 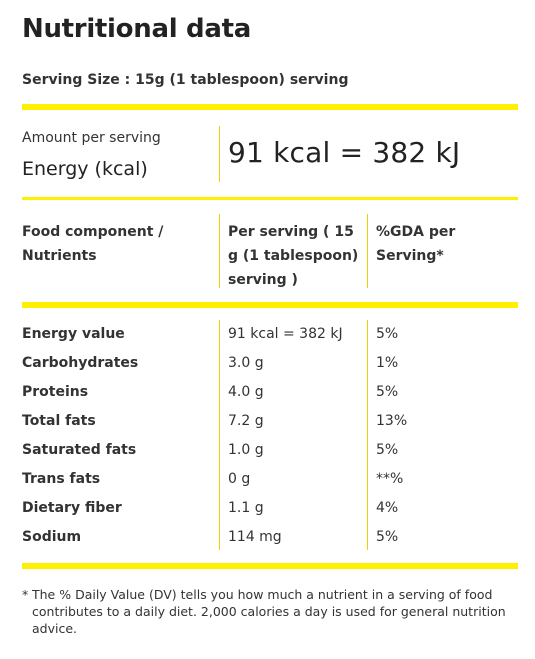 What do you see at coordinates (85, 169) in the screenshot?
I see `energy-label: Energy (kcal)` at bounding box center [85, 169].